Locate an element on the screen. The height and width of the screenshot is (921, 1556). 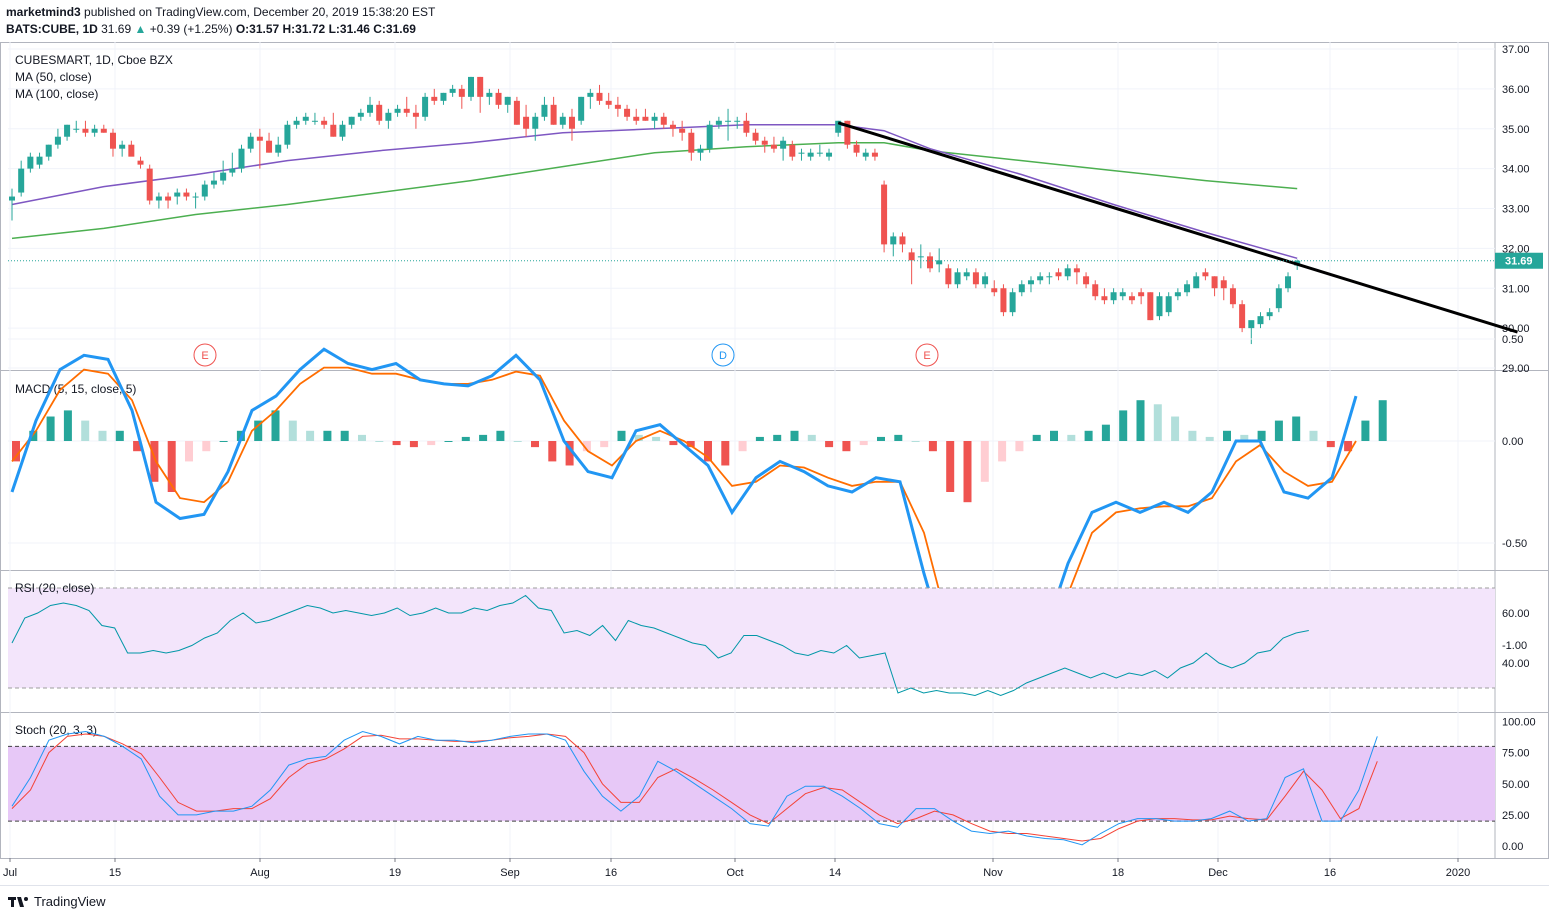
last-price-badge is located at coordinates (1519, 260).